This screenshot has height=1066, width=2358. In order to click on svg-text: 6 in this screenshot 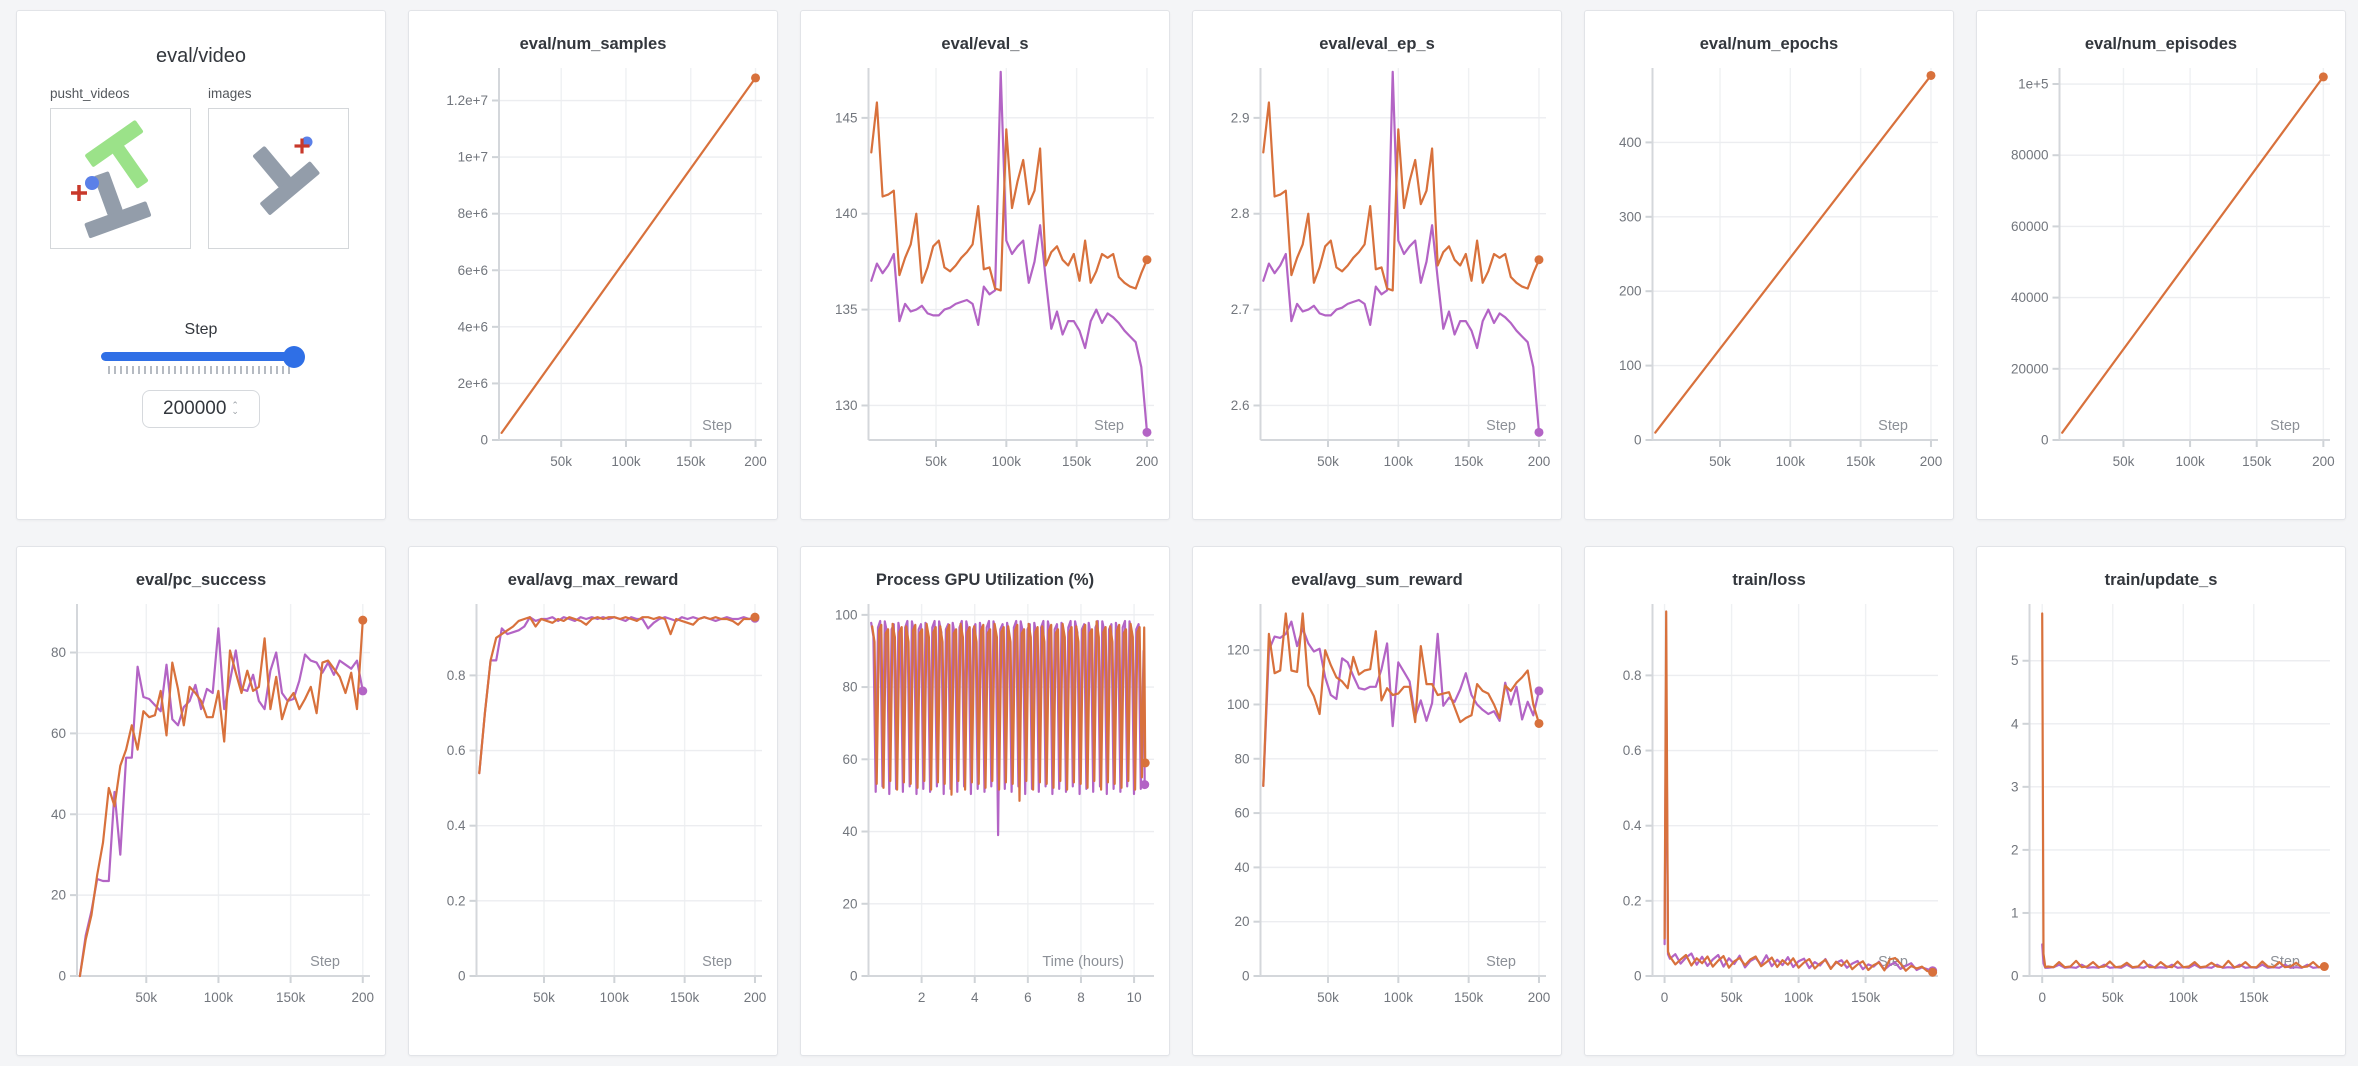, I will do `click(1028, 997)`.